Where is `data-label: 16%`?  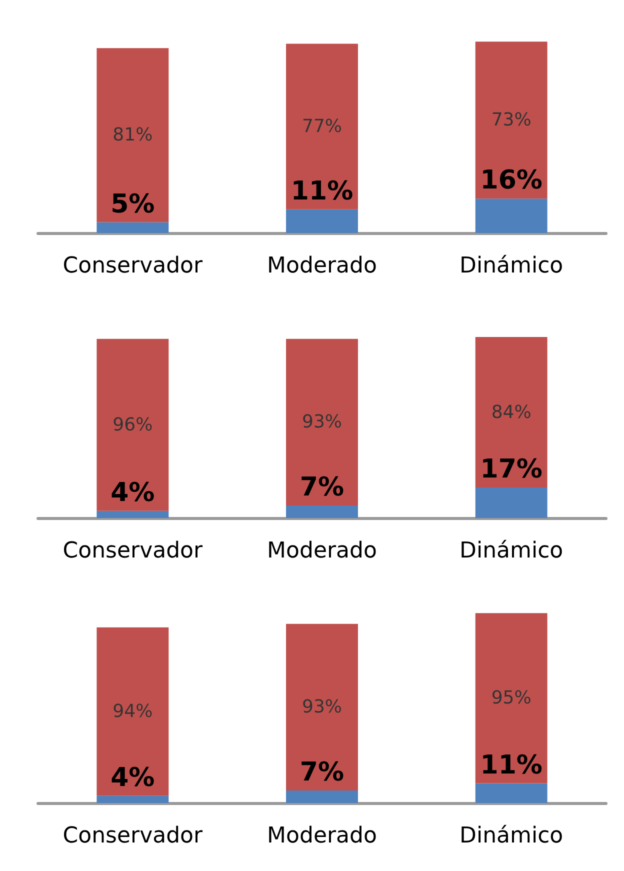
data-label: 16% is located at coordinates (511, 181).